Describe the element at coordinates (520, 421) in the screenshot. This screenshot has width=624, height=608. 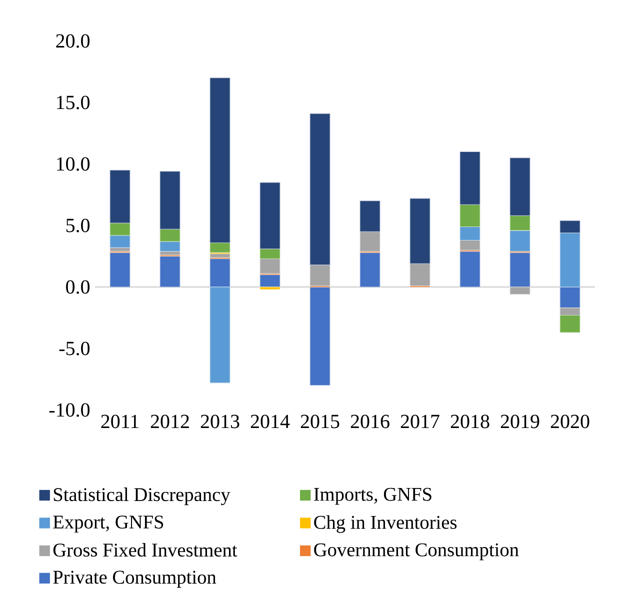
I see `x-tick-label: 2019` at that location.